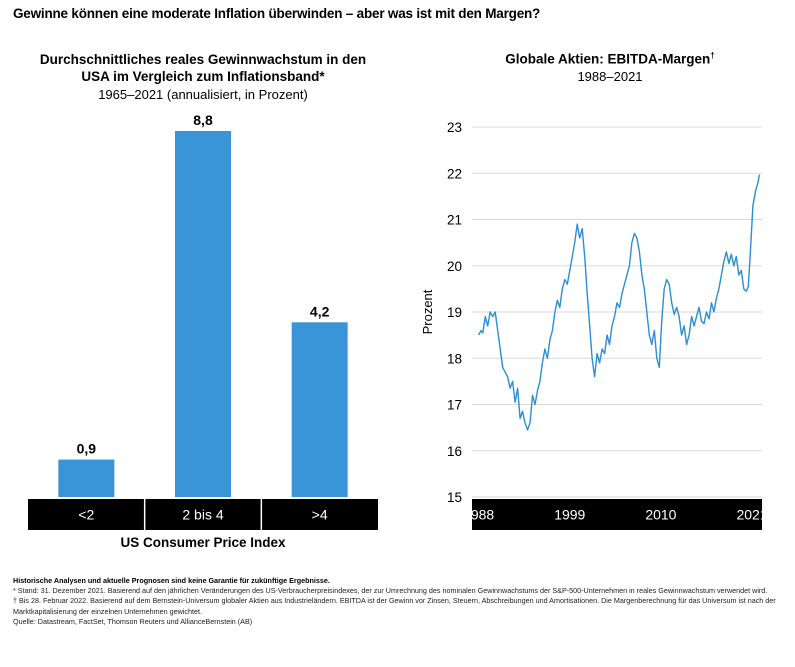 The width and height of the screenshot is (795, 667). What do you see at coordinates (454, 127) in the screenshot?
I see `line-y-tick-label: 23` at bounding box center [454, 127].